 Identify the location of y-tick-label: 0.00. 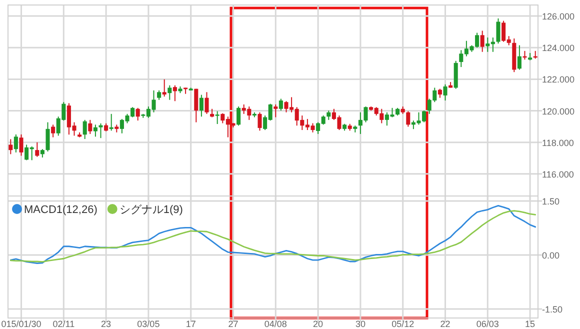
(551, 255).